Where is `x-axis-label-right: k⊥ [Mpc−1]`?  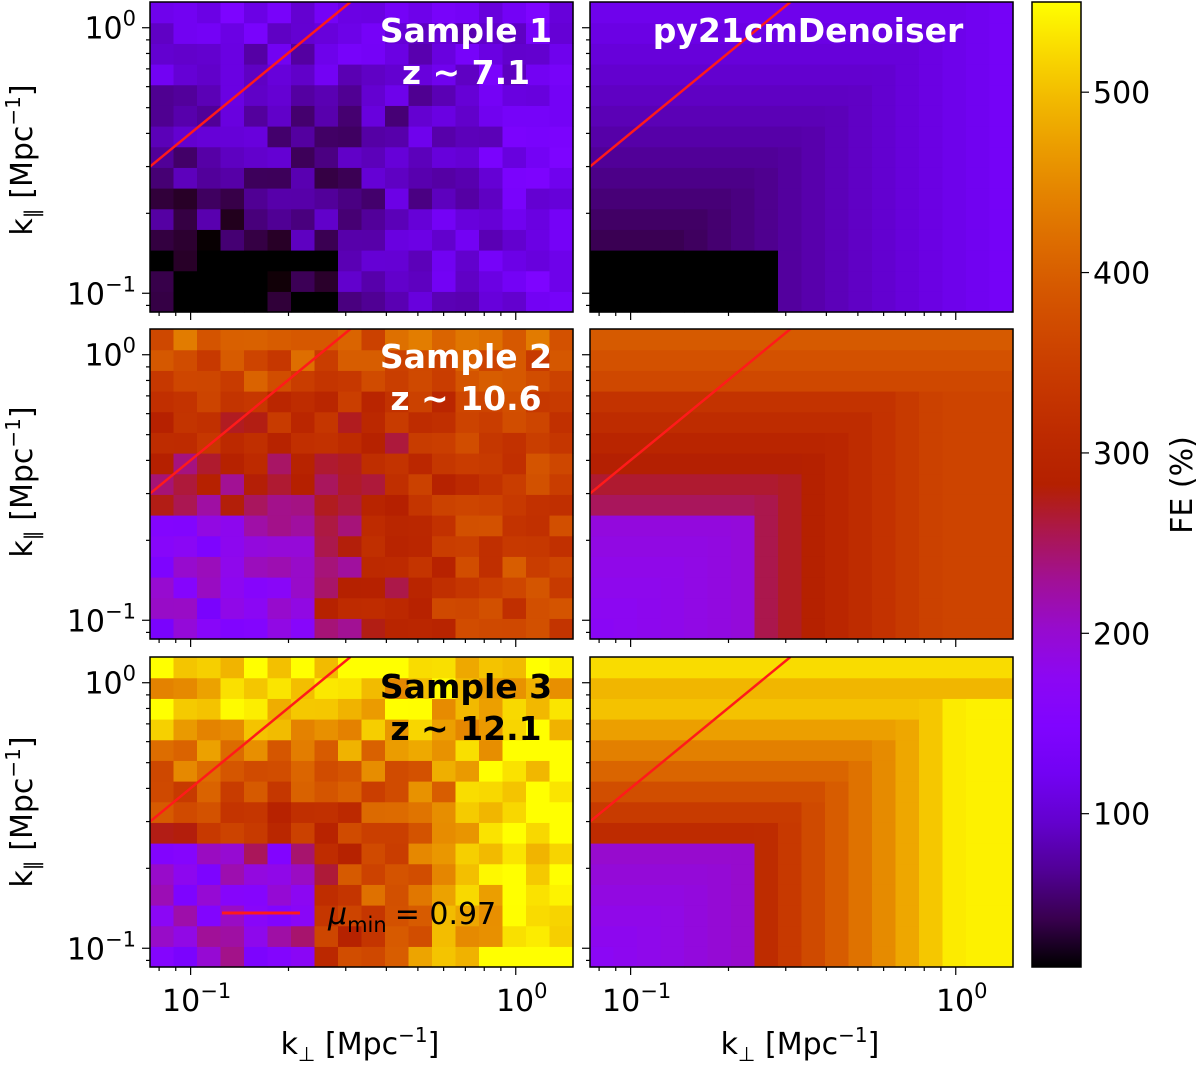 x-axis-label-right: k⊥ [Mpc−1] is located at coordinates (800, 1044).